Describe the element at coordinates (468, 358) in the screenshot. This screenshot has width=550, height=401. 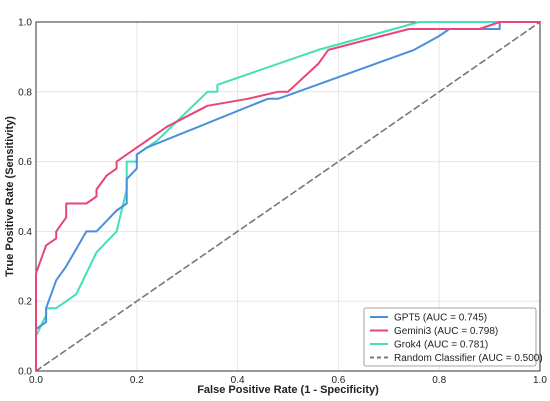
I see `legend-entry: Random Classifier (AUC = 0.500)` at that location.